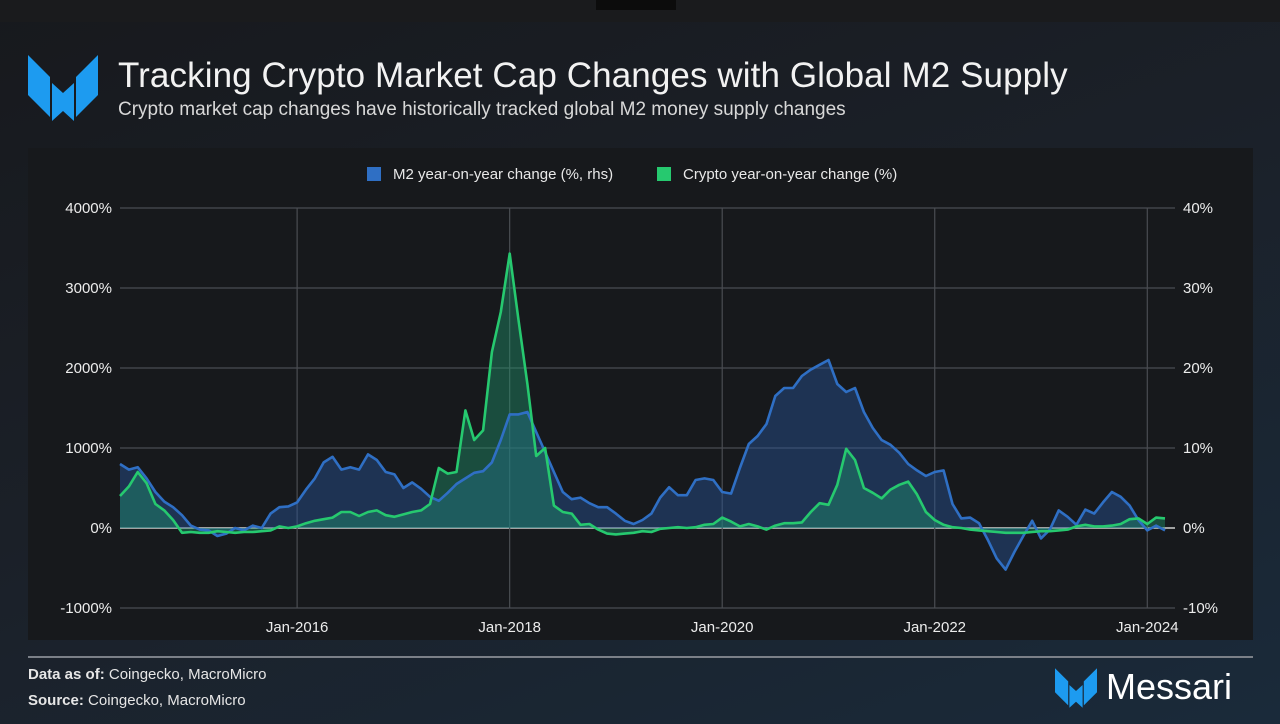  I want to click on y-right-tick-label: 0%, so click(1194, 528).